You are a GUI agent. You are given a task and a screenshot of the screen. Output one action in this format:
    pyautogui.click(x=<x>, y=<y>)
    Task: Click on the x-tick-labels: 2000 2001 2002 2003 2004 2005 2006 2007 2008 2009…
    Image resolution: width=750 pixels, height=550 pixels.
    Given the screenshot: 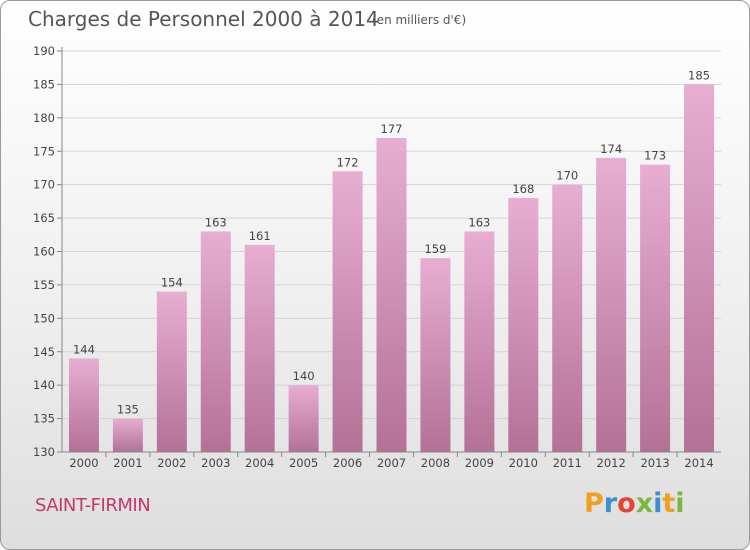 What is the action you would take?
    pyautogui.click(x=391, y=463)
    